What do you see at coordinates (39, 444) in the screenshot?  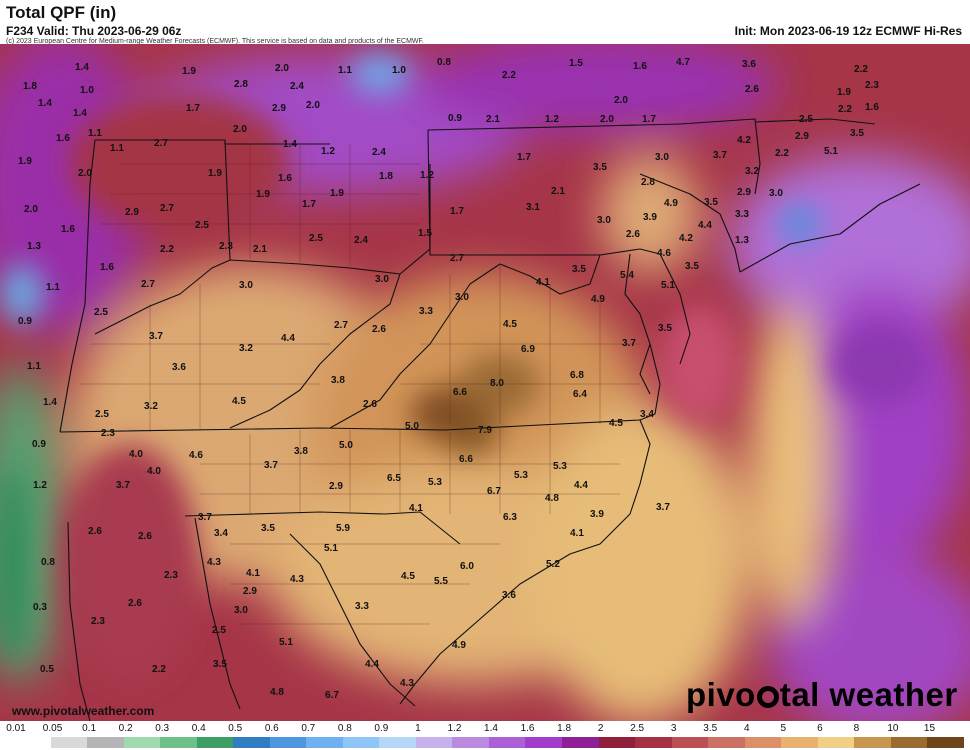 I see `qpf-value-label: 0.9` at bounding box center [39, 444].